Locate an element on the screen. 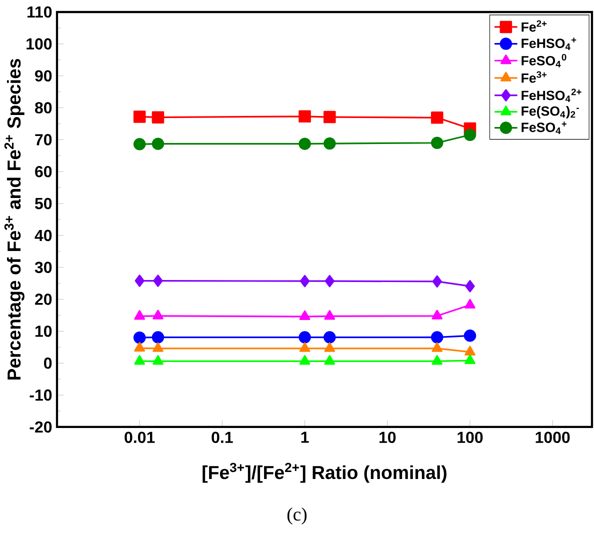 Image resolution: width=594 pixels, height=533 pixels. x-tick-label: 10 is located at coordinates (387, 438).